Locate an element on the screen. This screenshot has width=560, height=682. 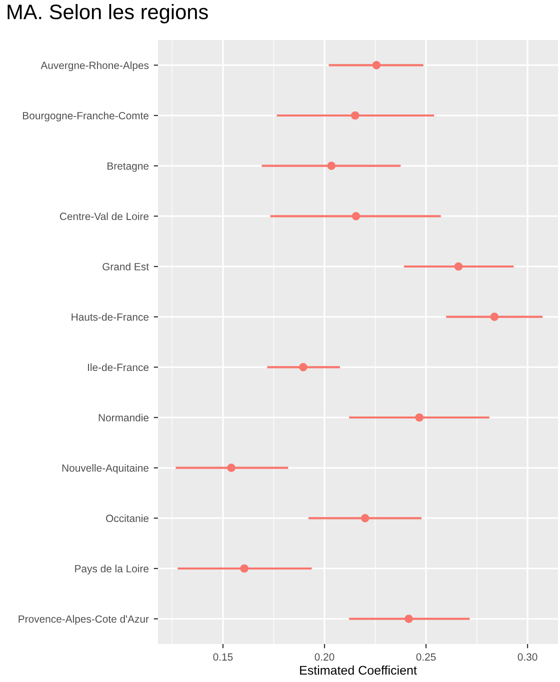
y-tick-label: Pays de la Loire is located at coordinates (112, 569).